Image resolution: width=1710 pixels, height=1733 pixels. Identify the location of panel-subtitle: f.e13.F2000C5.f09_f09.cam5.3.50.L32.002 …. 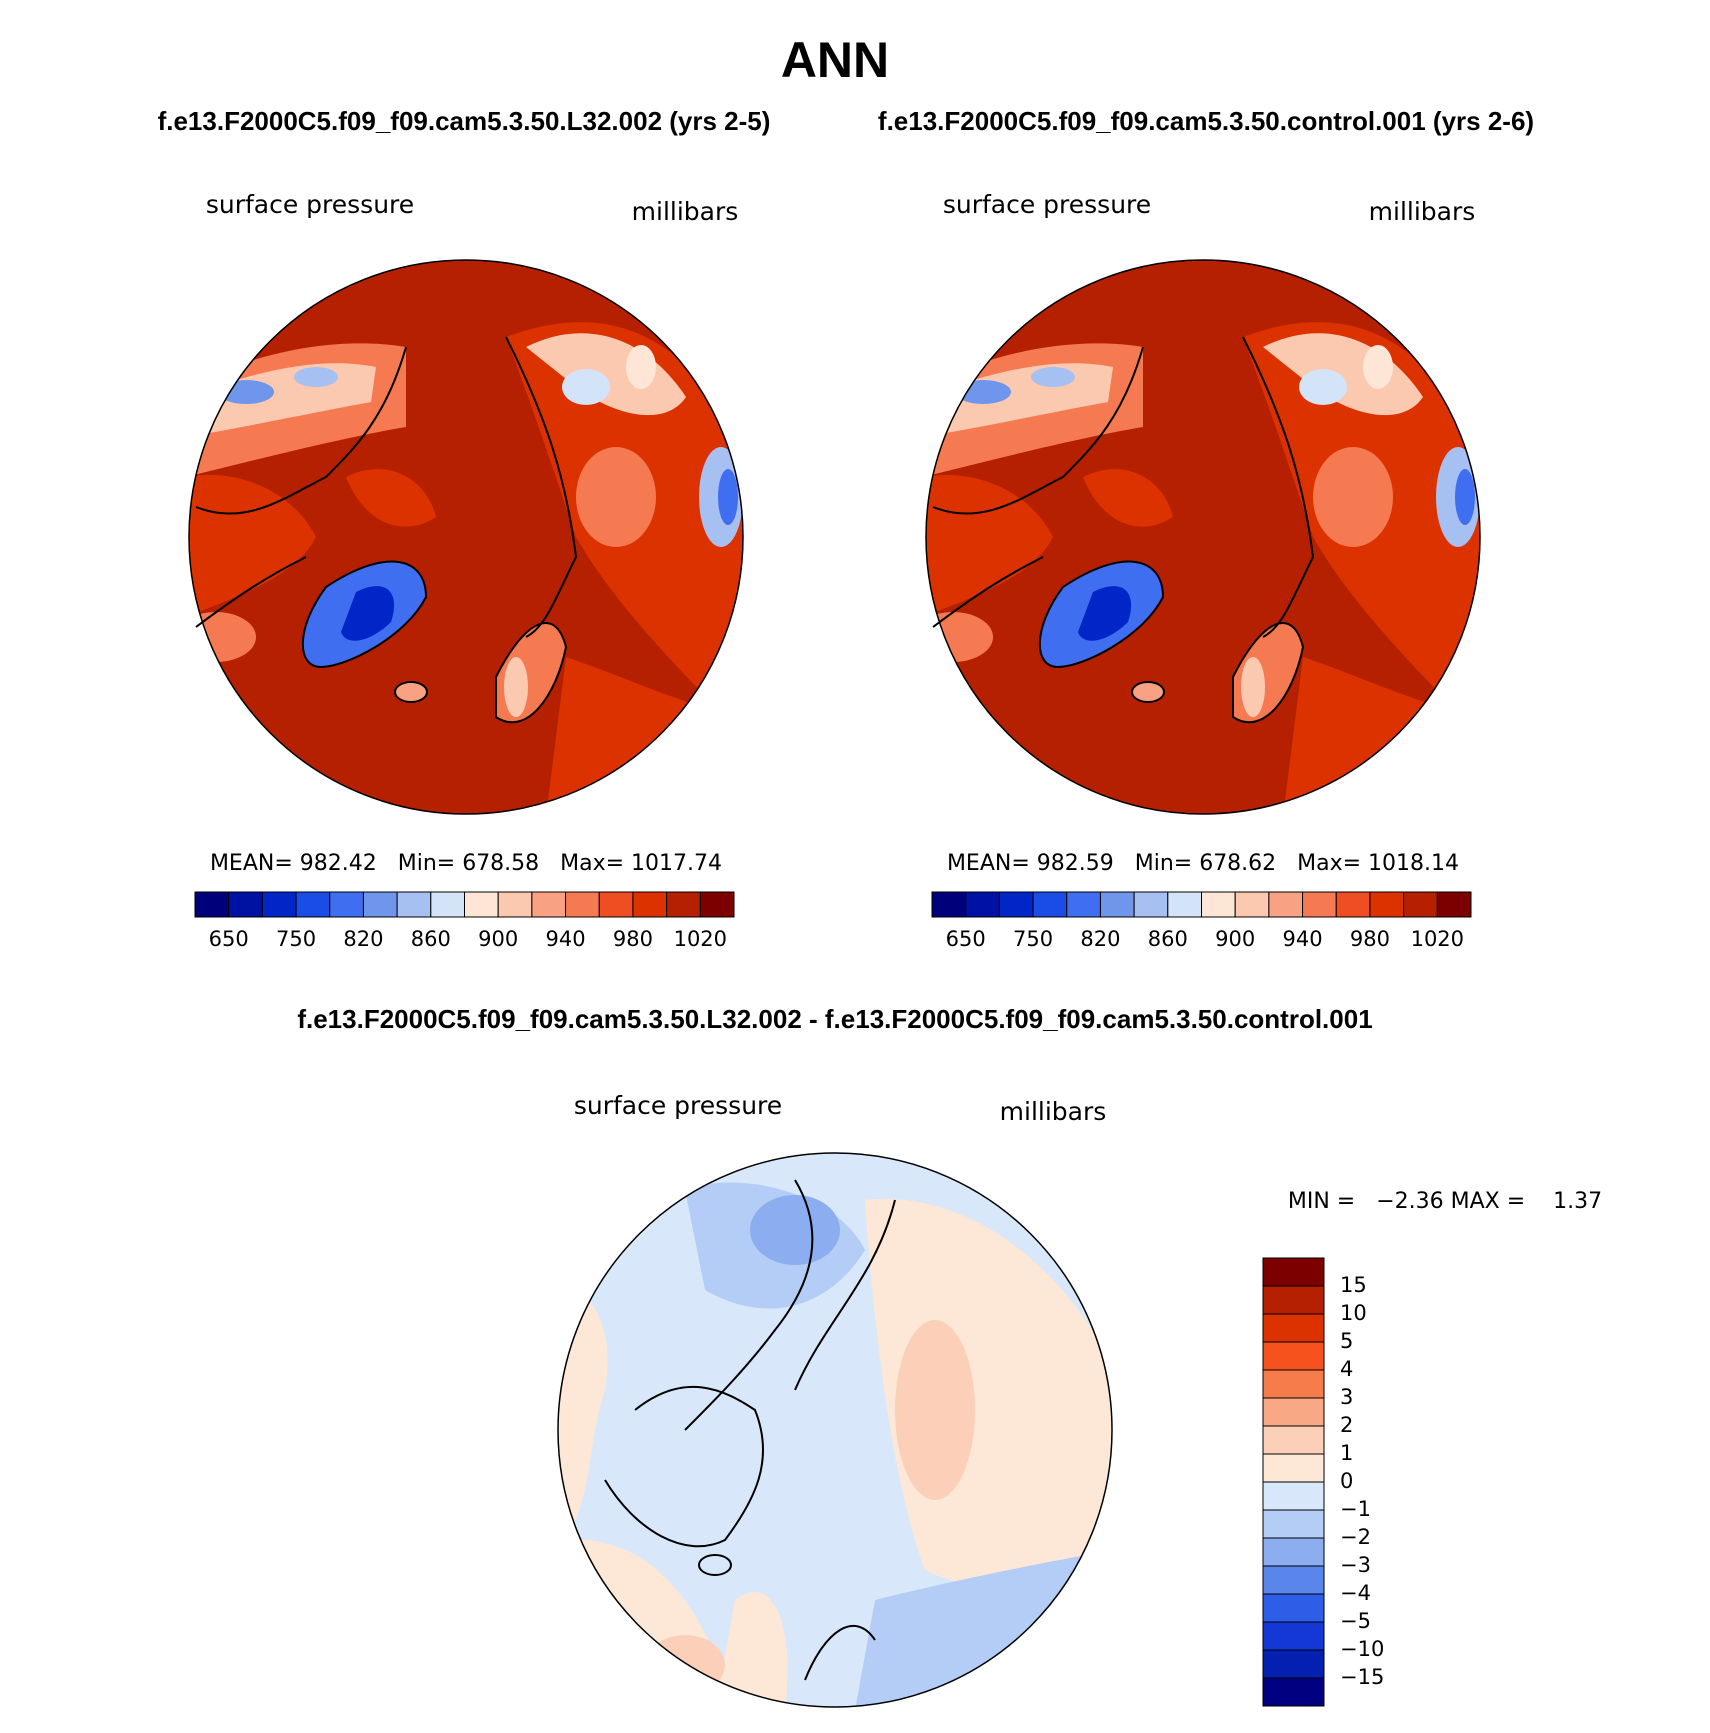
(464, 121).